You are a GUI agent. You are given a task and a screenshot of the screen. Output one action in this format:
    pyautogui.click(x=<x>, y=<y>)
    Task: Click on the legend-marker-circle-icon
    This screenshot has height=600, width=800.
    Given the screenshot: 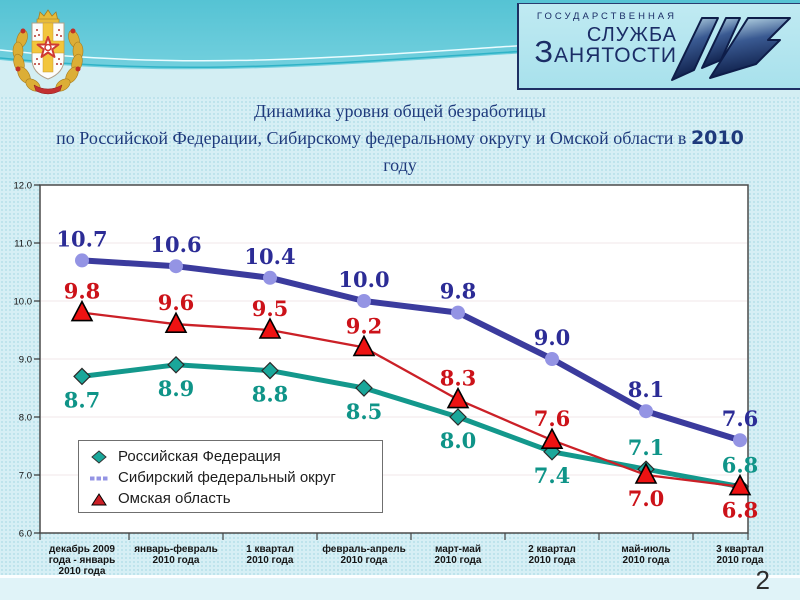 What is the action you would take?
    pyautogui.click(x=99, y=478)
    